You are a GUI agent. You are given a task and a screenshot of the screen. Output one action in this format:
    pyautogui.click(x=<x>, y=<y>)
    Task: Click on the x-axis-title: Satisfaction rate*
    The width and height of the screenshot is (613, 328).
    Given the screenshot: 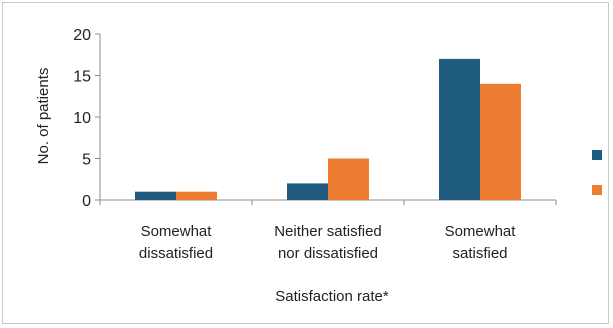 What is the action you would take?
    pyautogui.click(x=332, y=296)
    